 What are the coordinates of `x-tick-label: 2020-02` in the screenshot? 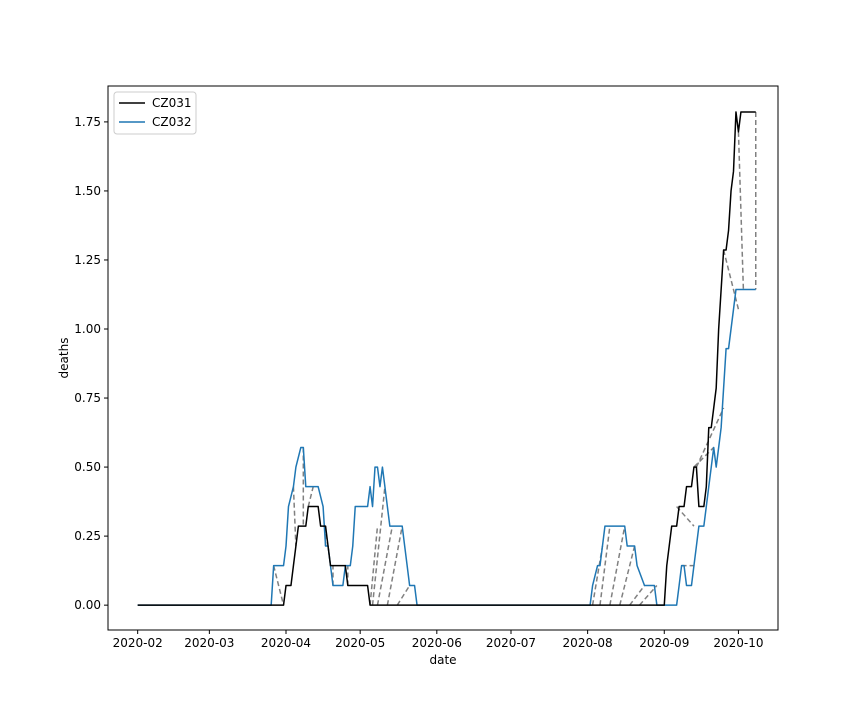 It's located at (138, 643).